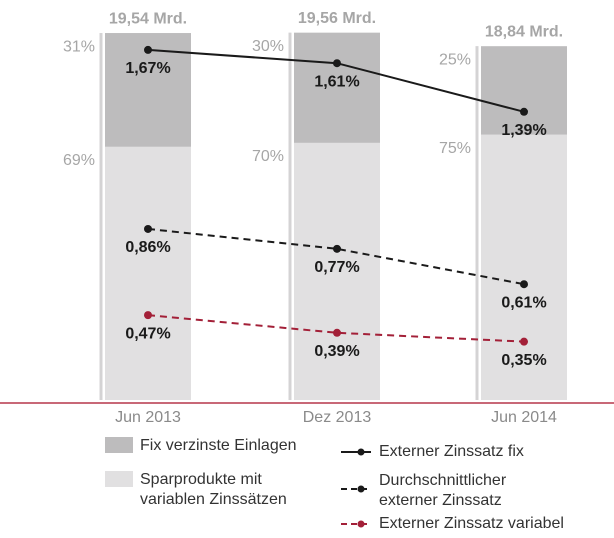 Image resolution: width=614 pixels, height=538 pixels. I want to click on share-label: 30%, so click(268, 46).